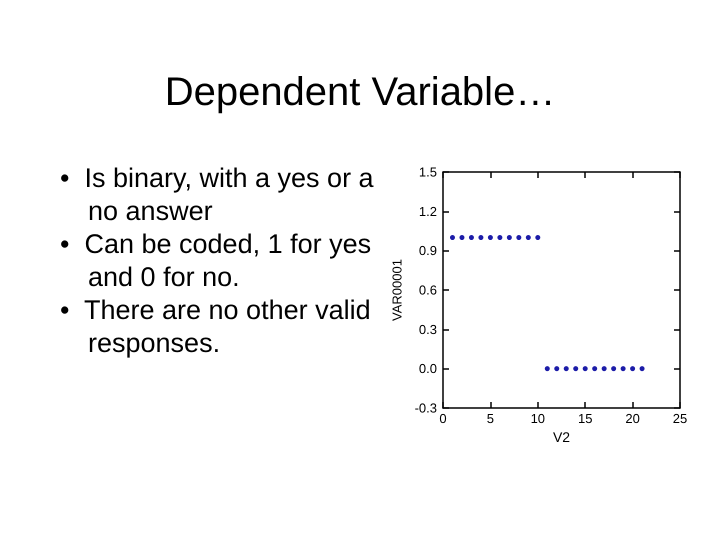 The image size is (720, 540). Describe the element at coordinates (427, 290) in the screenshot. I see `y-tick-label: 0.6` at that location.